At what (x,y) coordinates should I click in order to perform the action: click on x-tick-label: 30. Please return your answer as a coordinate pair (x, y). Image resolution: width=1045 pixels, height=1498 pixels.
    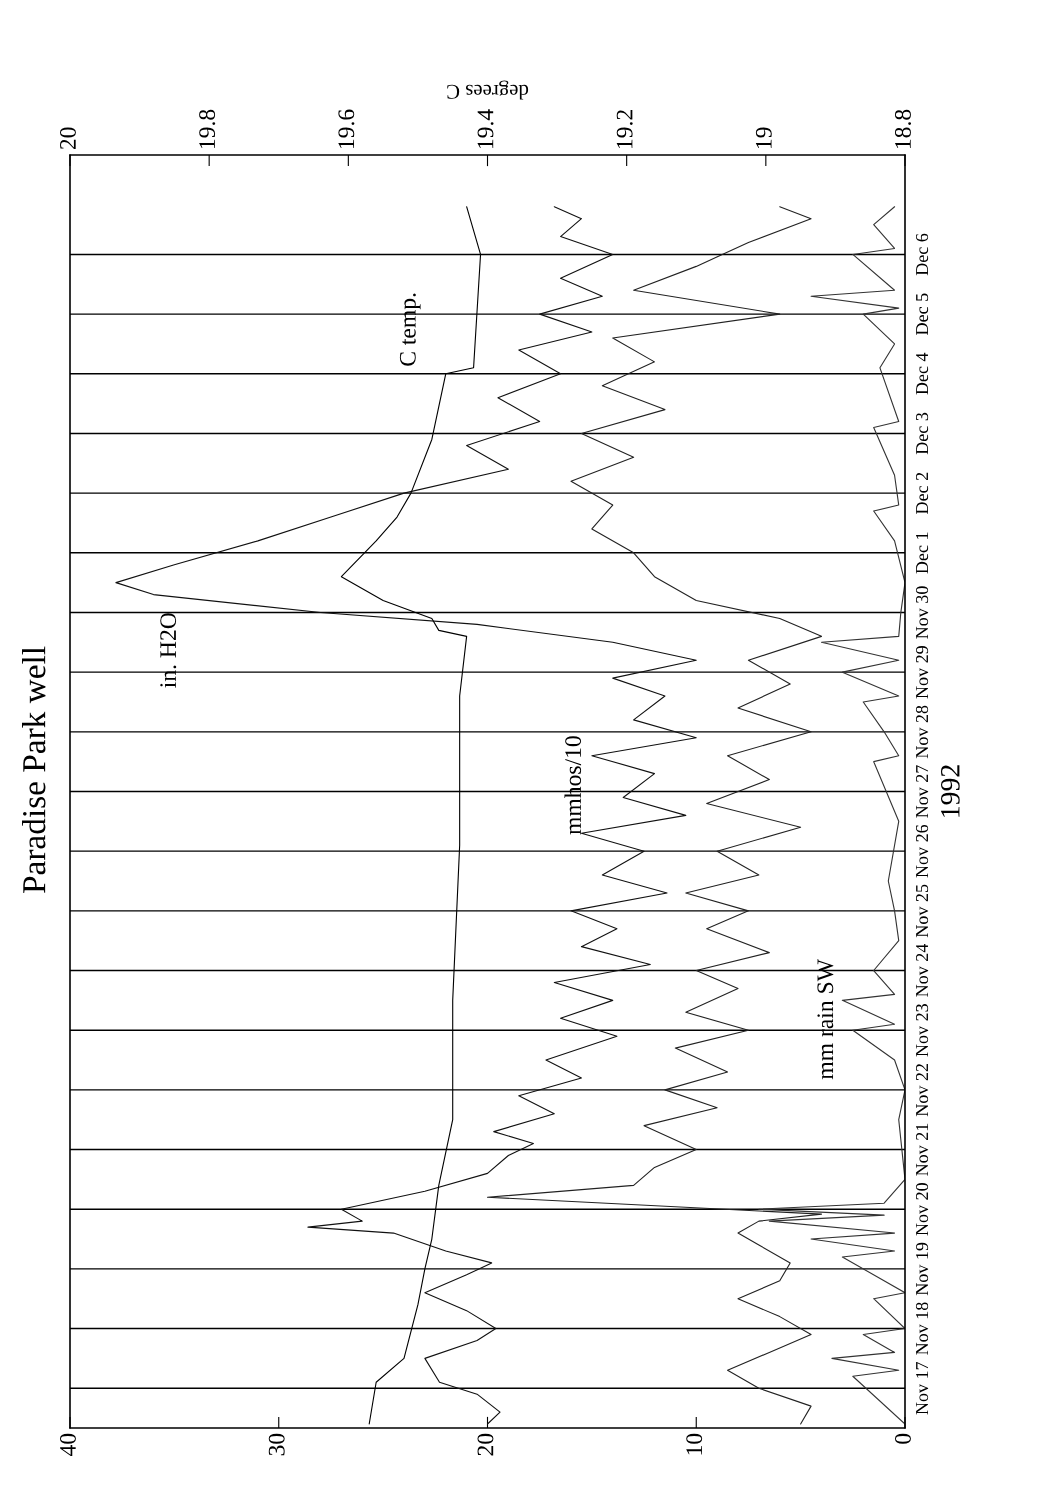
    Looking at the image, I should click on (276, 1444).